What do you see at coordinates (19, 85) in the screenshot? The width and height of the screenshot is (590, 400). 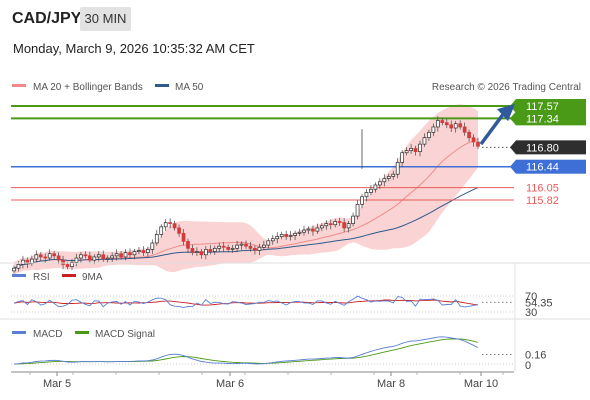 I see `legend-swatch-ma20` at bounding box center [19, 85].